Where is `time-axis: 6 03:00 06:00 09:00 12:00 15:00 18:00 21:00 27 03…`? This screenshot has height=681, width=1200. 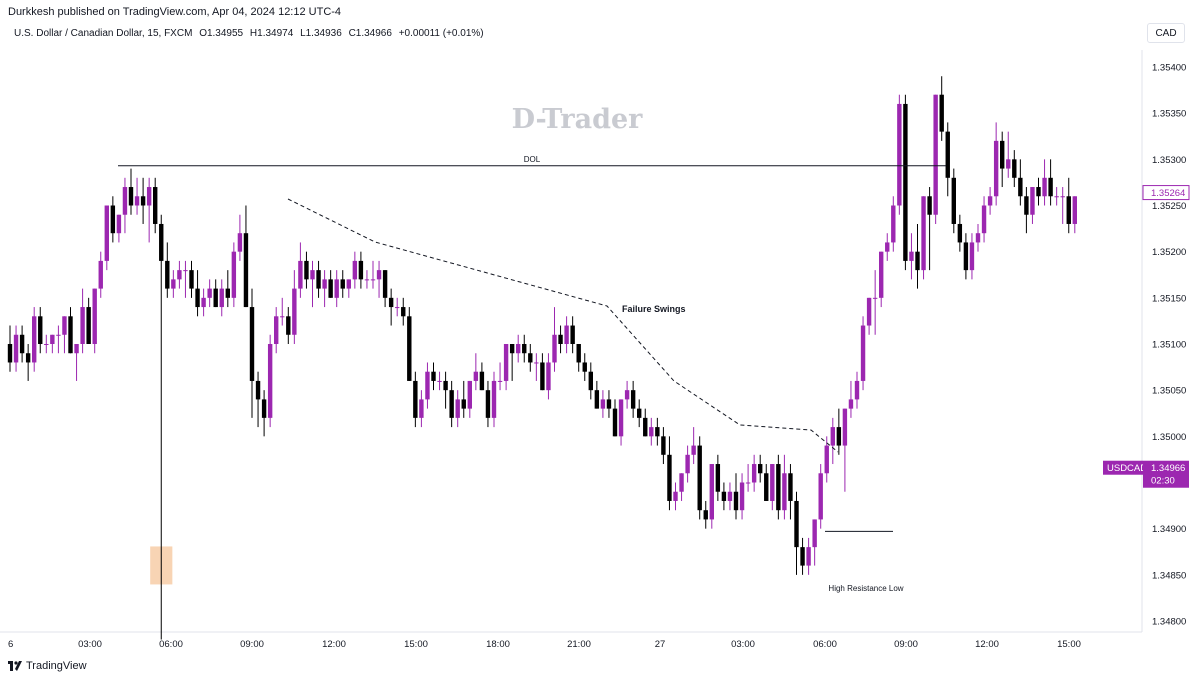 time-axis: 6 03:00 06:00 09:00 12:00 15:00 18:00 21:00 27 03… is located at coordinates (544, 644).